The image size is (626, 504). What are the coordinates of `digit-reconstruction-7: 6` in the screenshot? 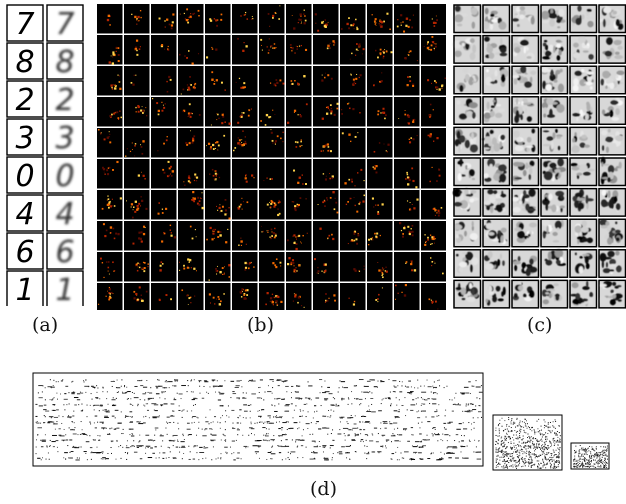 It's located at (65, 251).